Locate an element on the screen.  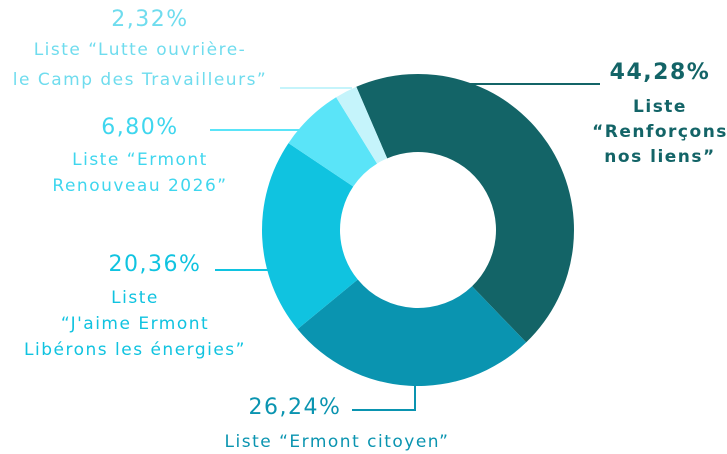
category-label: “Renforçons is located at coordinates (659, 132).